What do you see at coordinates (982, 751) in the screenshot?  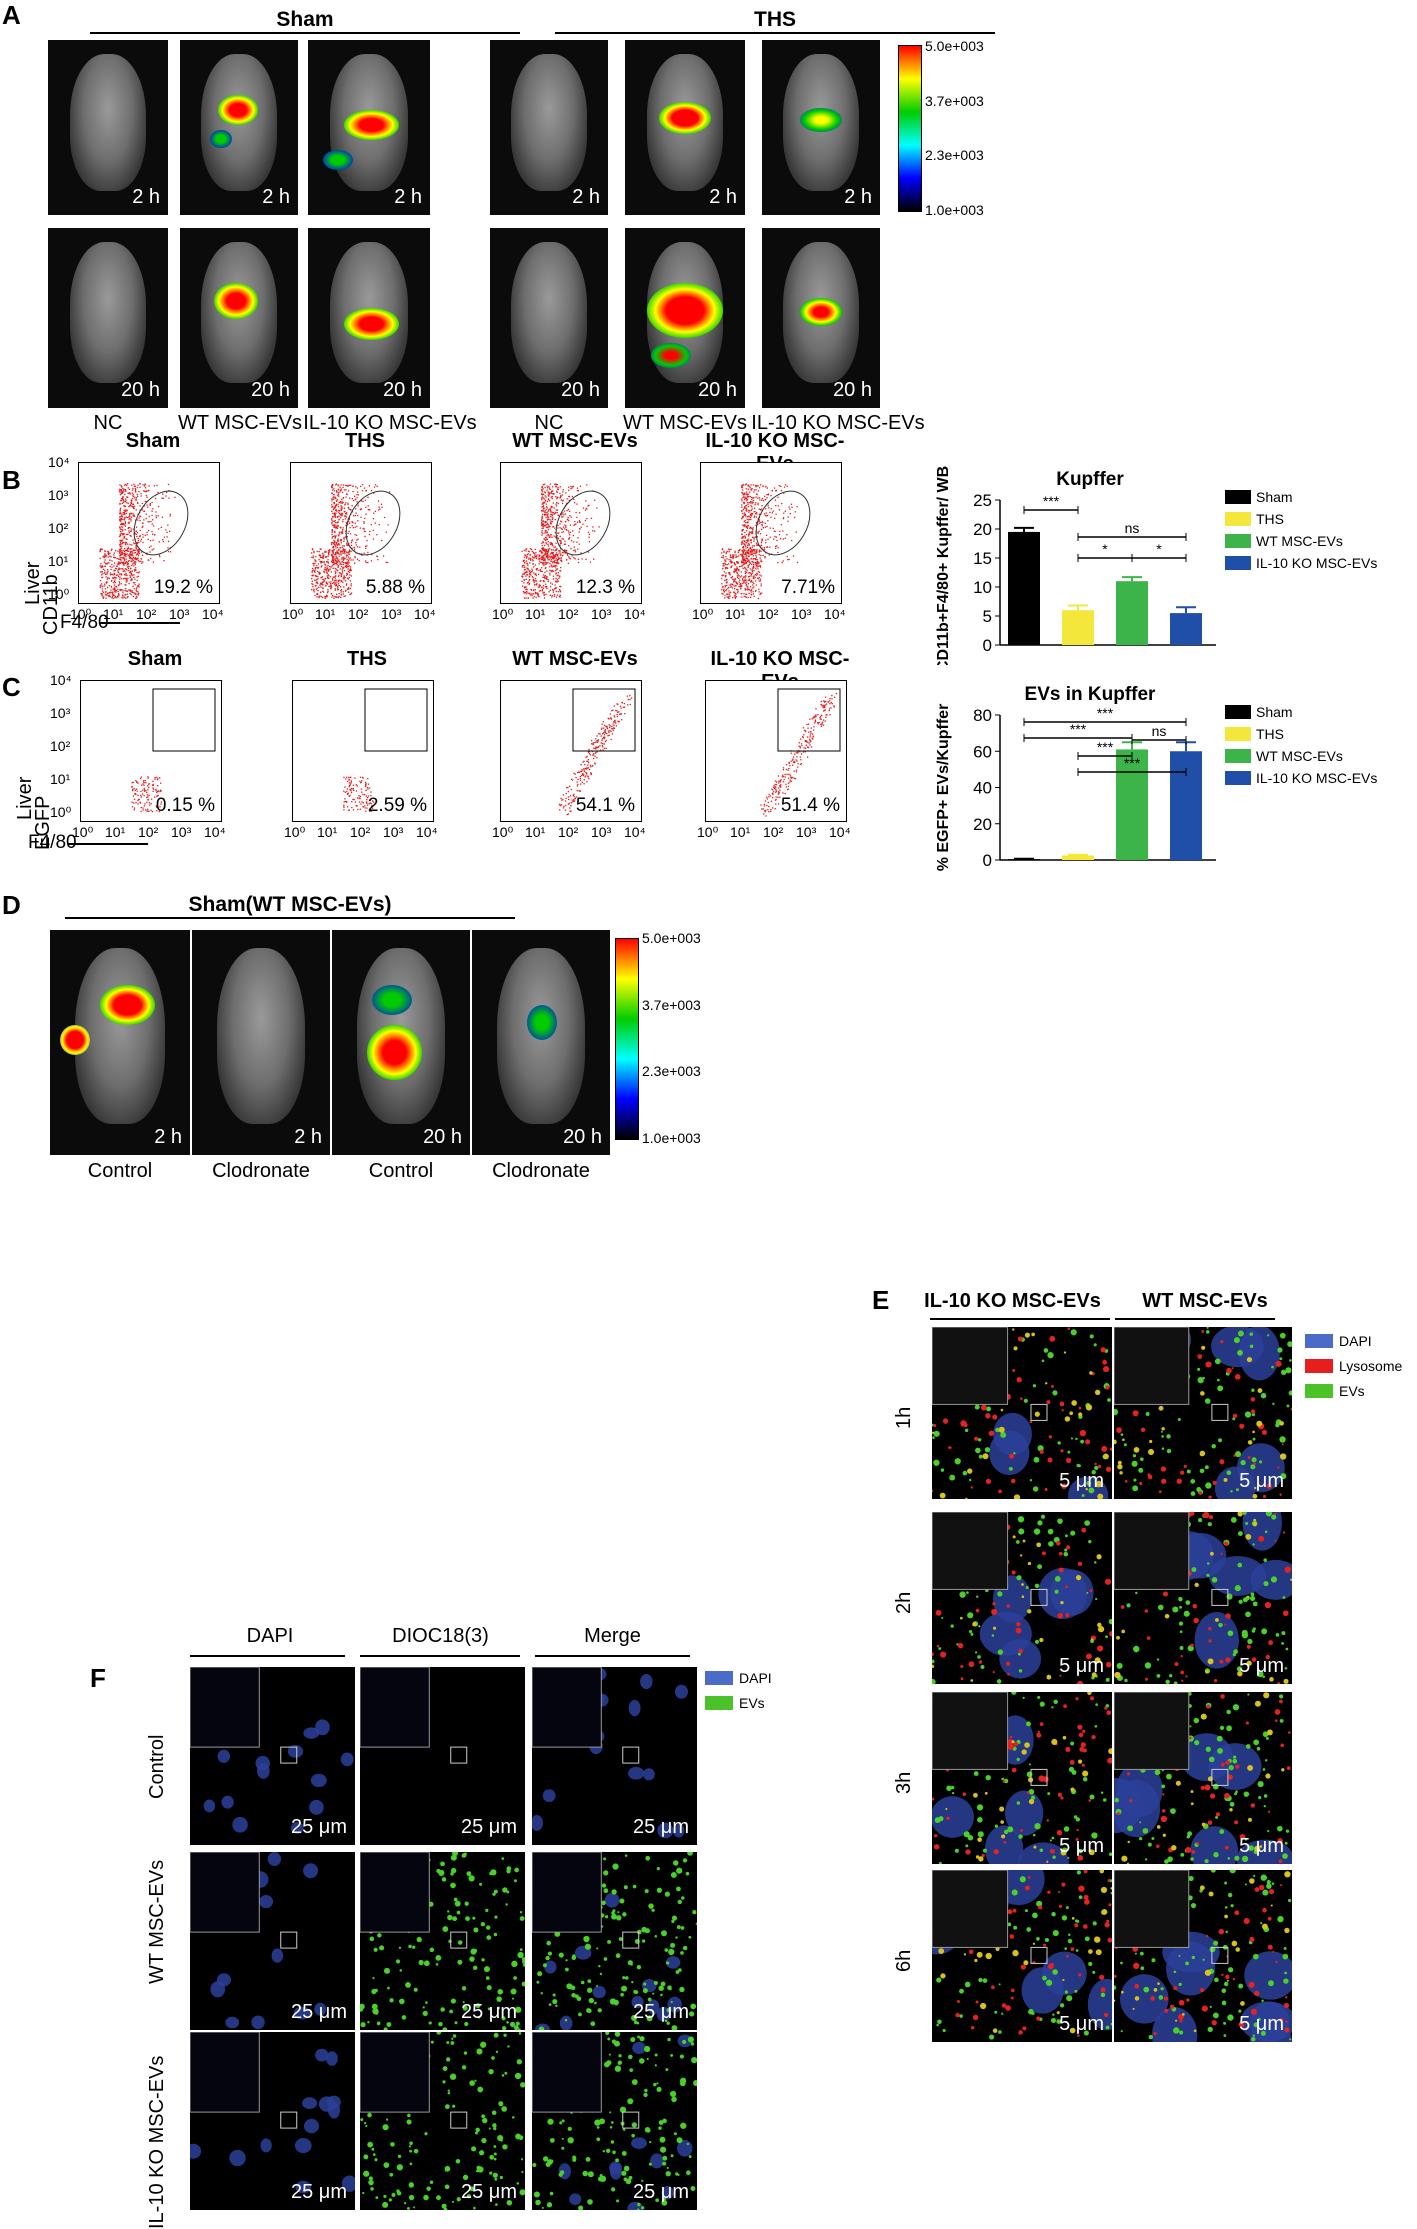 I see `y-tick-label: 60` at bounding box center [982, 751].